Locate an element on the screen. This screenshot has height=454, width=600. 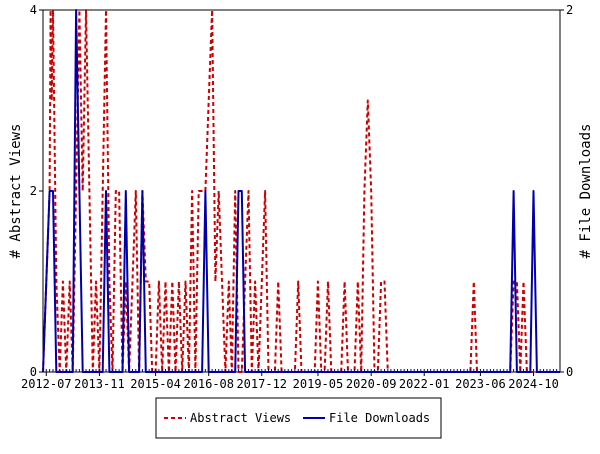
x-tick-label: 2020-09 is located at coordinates (371, 384).